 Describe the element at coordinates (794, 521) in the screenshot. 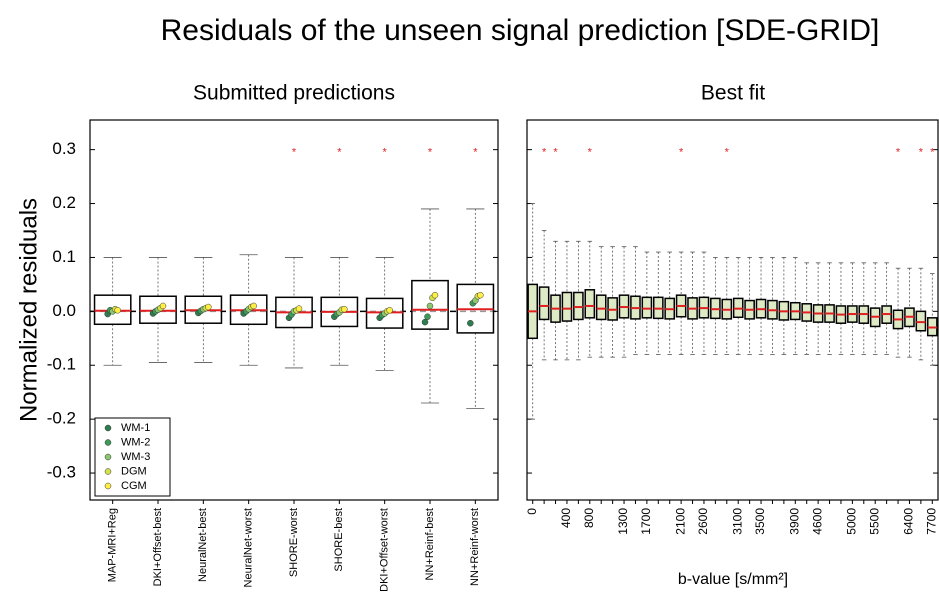

I see `x-tick-label: 3900` at that location.